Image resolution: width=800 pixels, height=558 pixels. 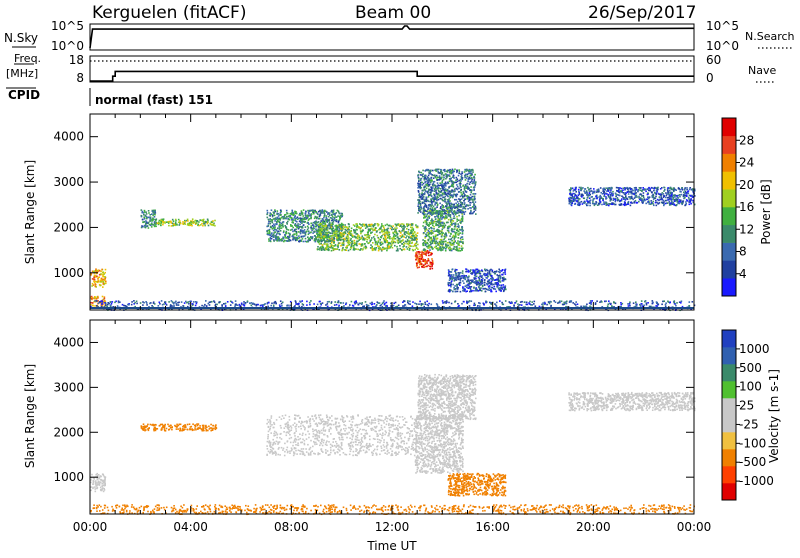 What do you see at coordinates (190, 527) in the screenshot?
I see `velocity-xtick-label-1: 04:00` at bounding box center [190, 527].